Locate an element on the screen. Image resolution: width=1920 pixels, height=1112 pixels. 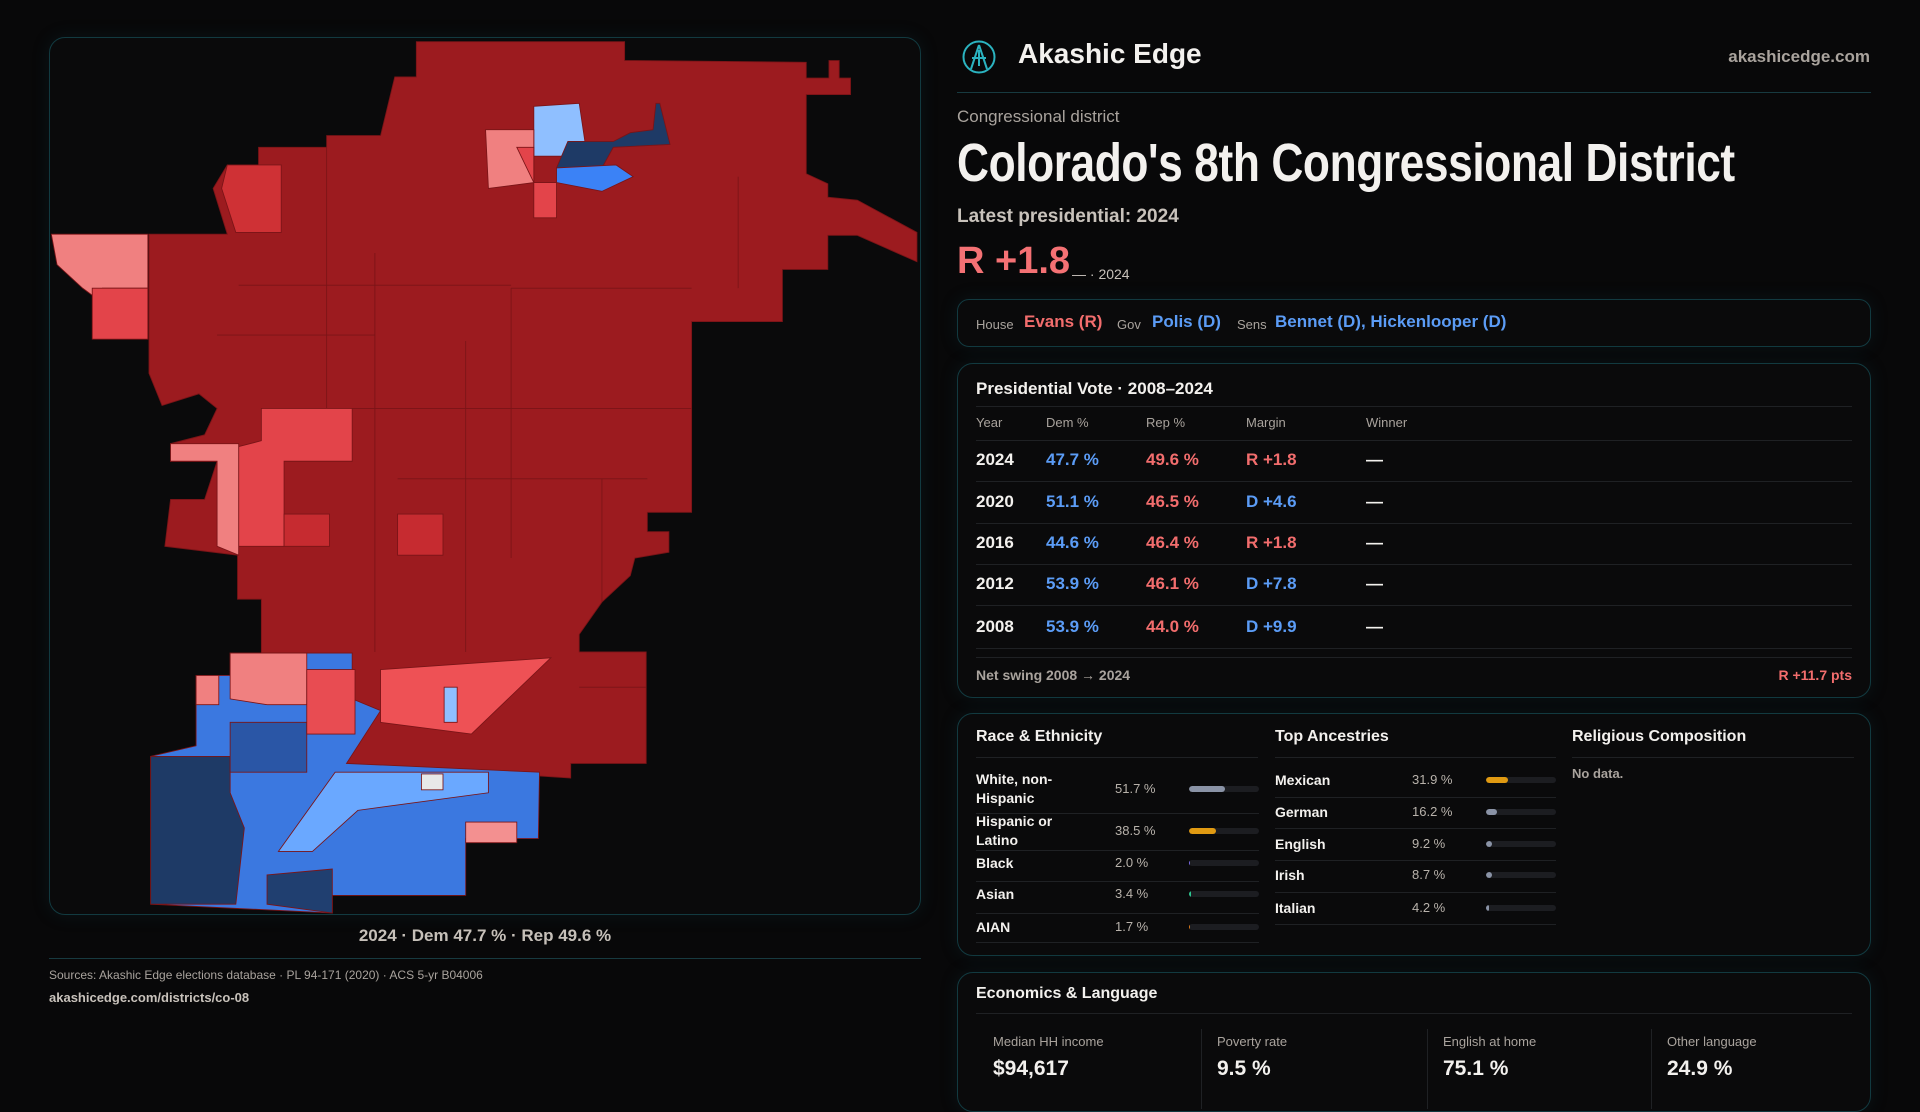
map-region-rep-mid-nw is located at coordinates (251, 198).